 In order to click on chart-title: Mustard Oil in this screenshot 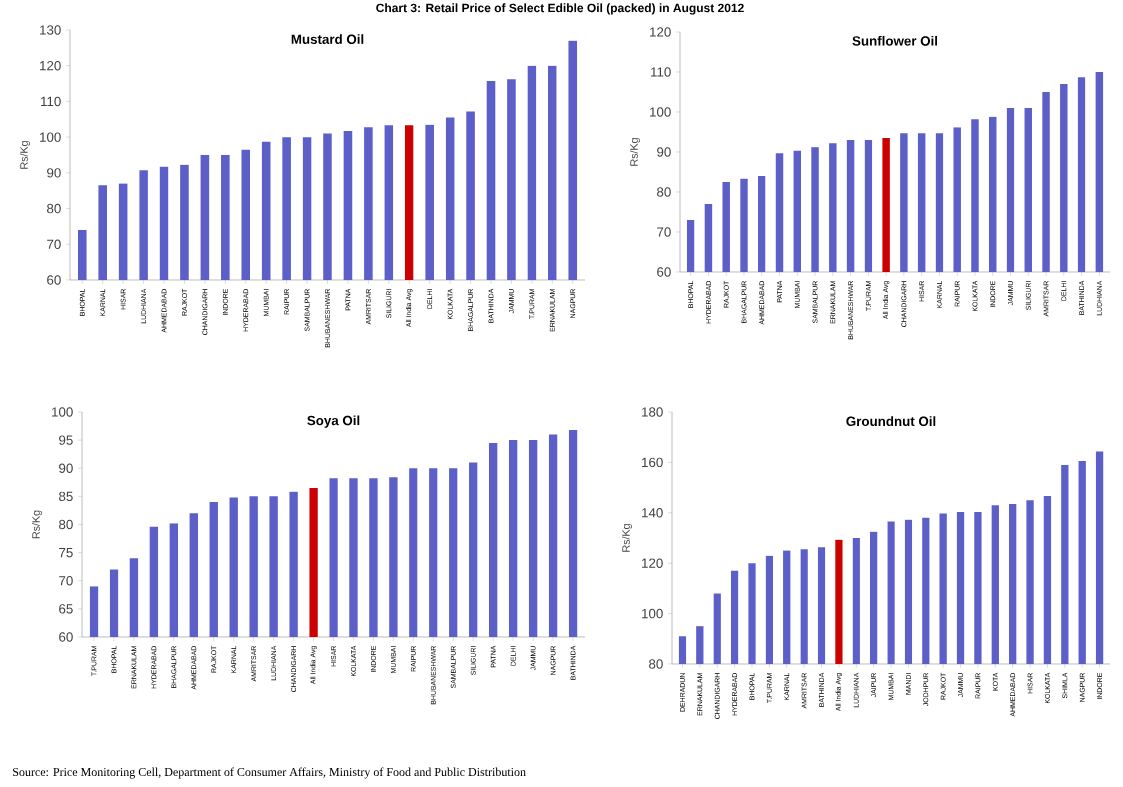, I will do `click(327, 39)`.